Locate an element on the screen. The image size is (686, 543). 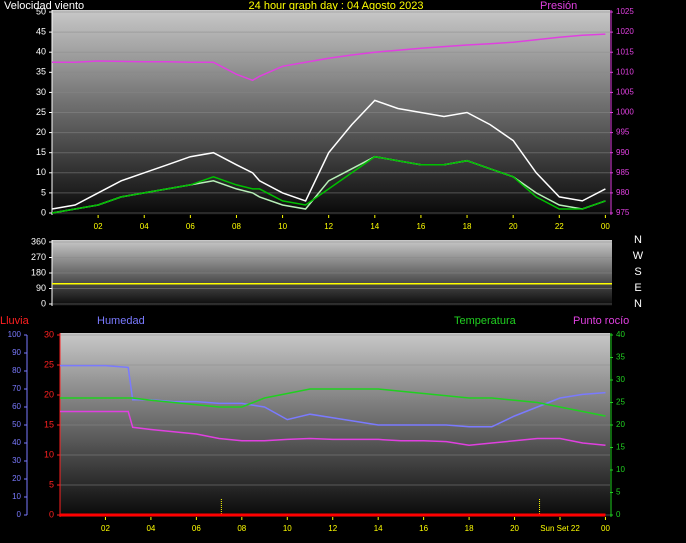
y-tick-label: 35 is located at coordinates (41, 72).